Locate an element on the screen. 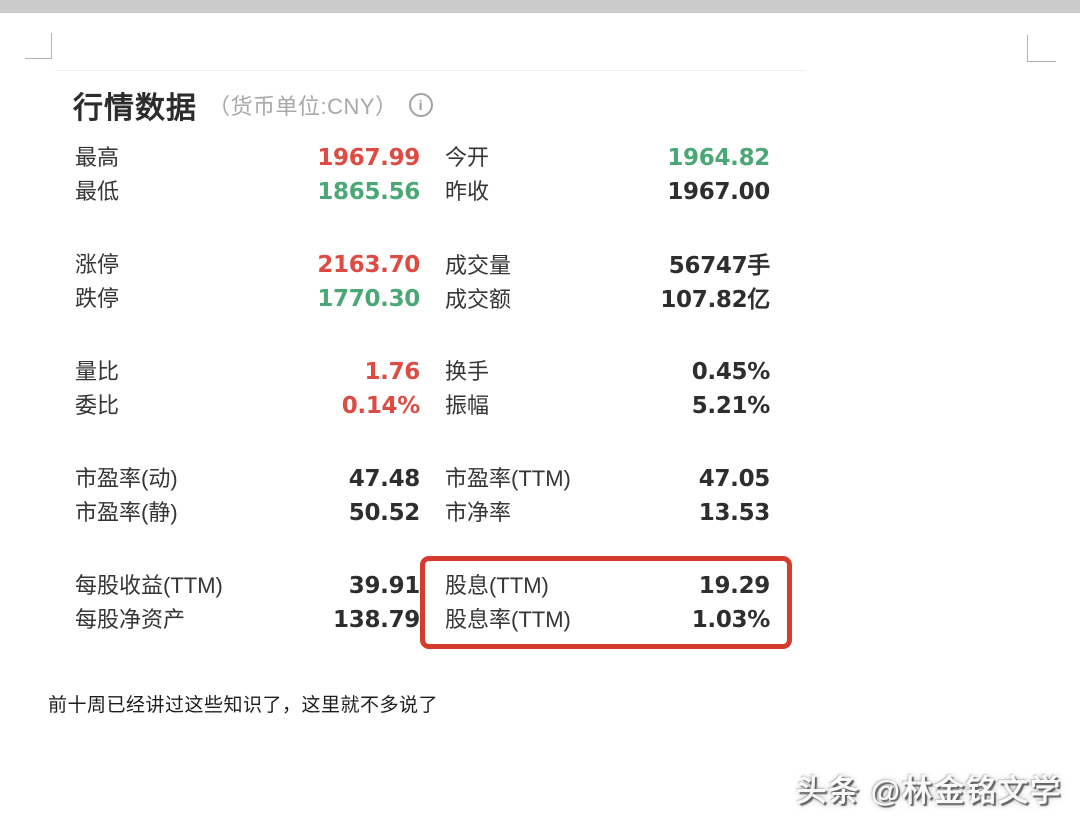 Image resolution: width=1080 pixels, height=822 pixels. metric-value: 47.05 is located at coordinates (734, 479).